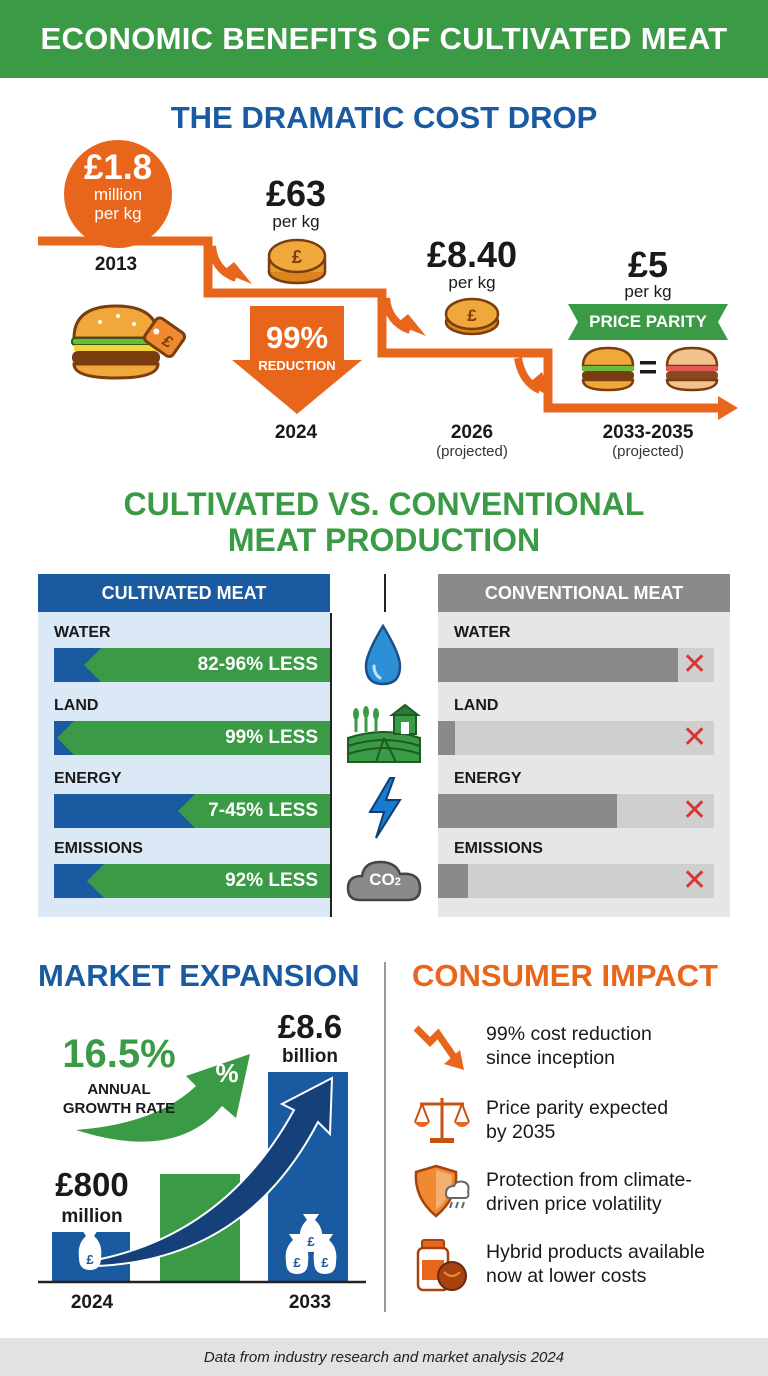 The image size is (768, 1376). What do you see at coordinates (297, 360) in the screenshot?
I see `reduction-arrow` at bounding box center [297, 360].